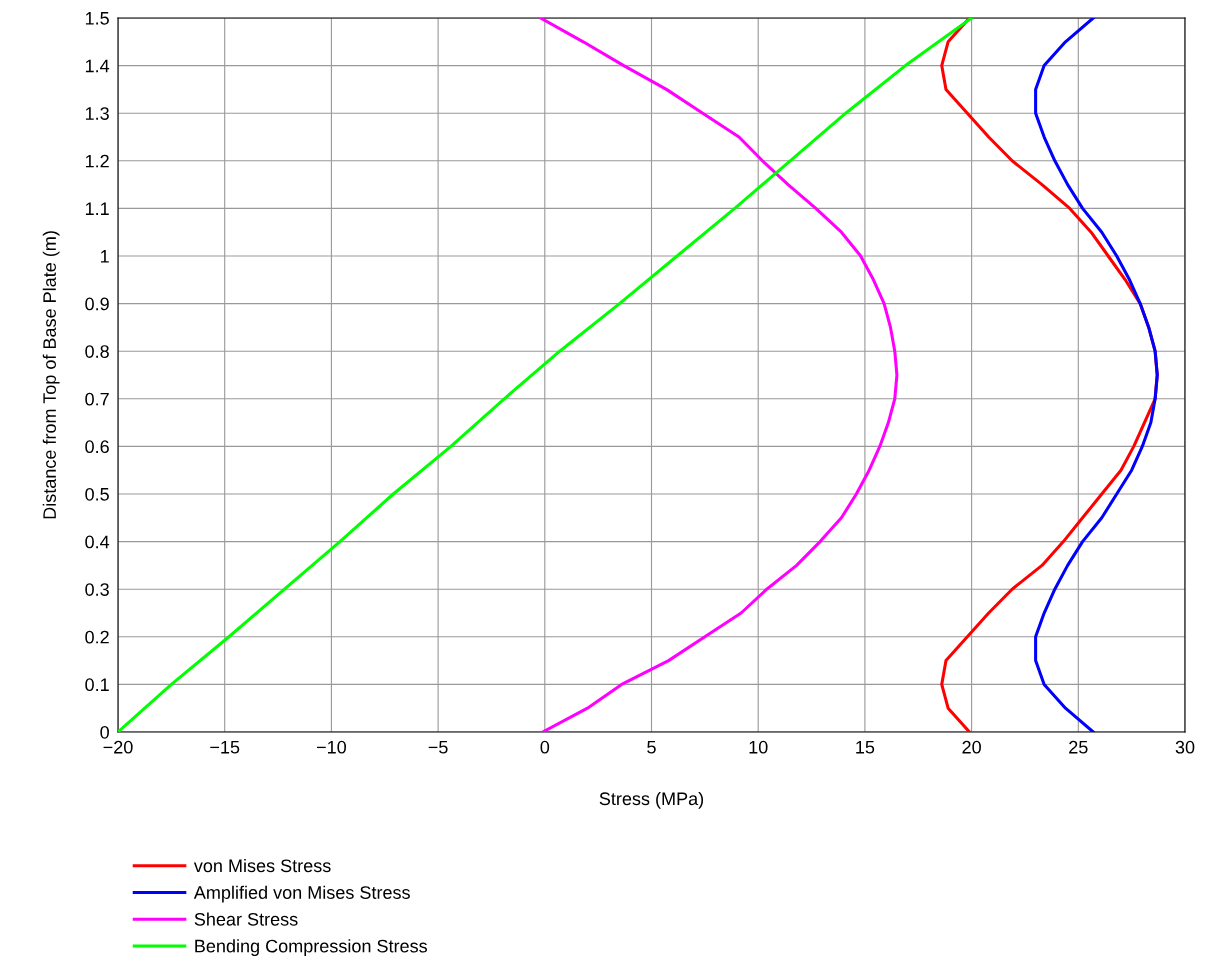  Describe the element at coordinates (97, 113) in the screenshot. I see `y-tick-label: 1.3` at that location.